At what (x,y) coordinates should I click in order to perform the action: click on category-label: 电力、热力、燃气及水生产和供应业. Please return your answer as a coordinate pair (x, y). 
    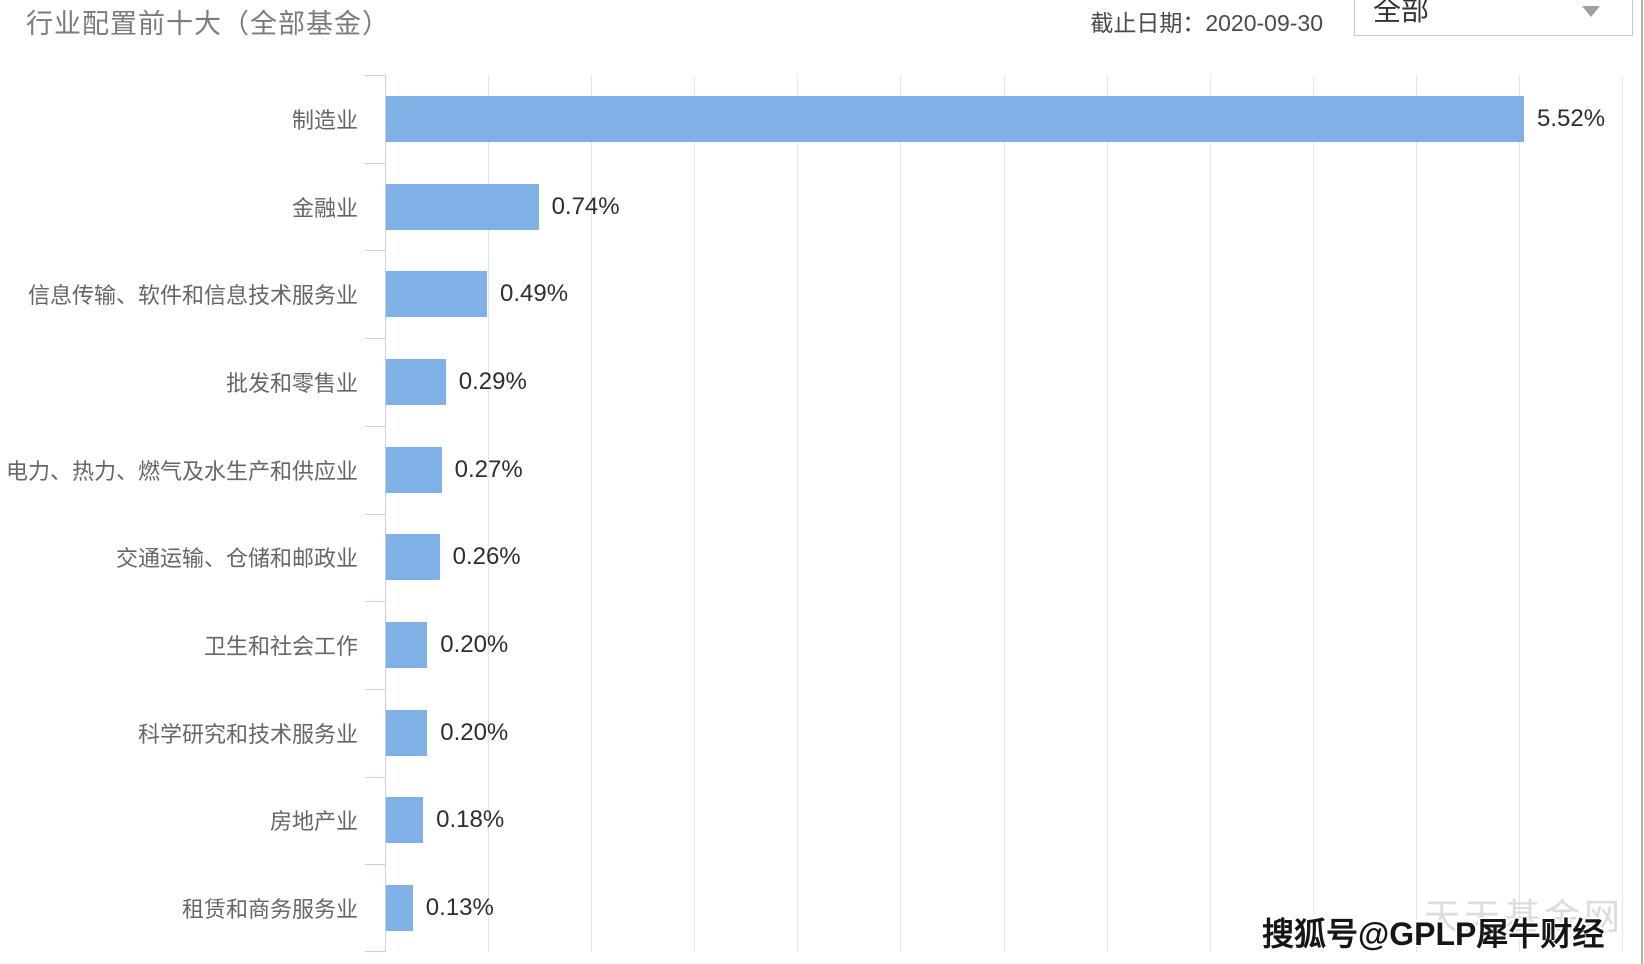
    Looking at the image, I should click on (181, 471).